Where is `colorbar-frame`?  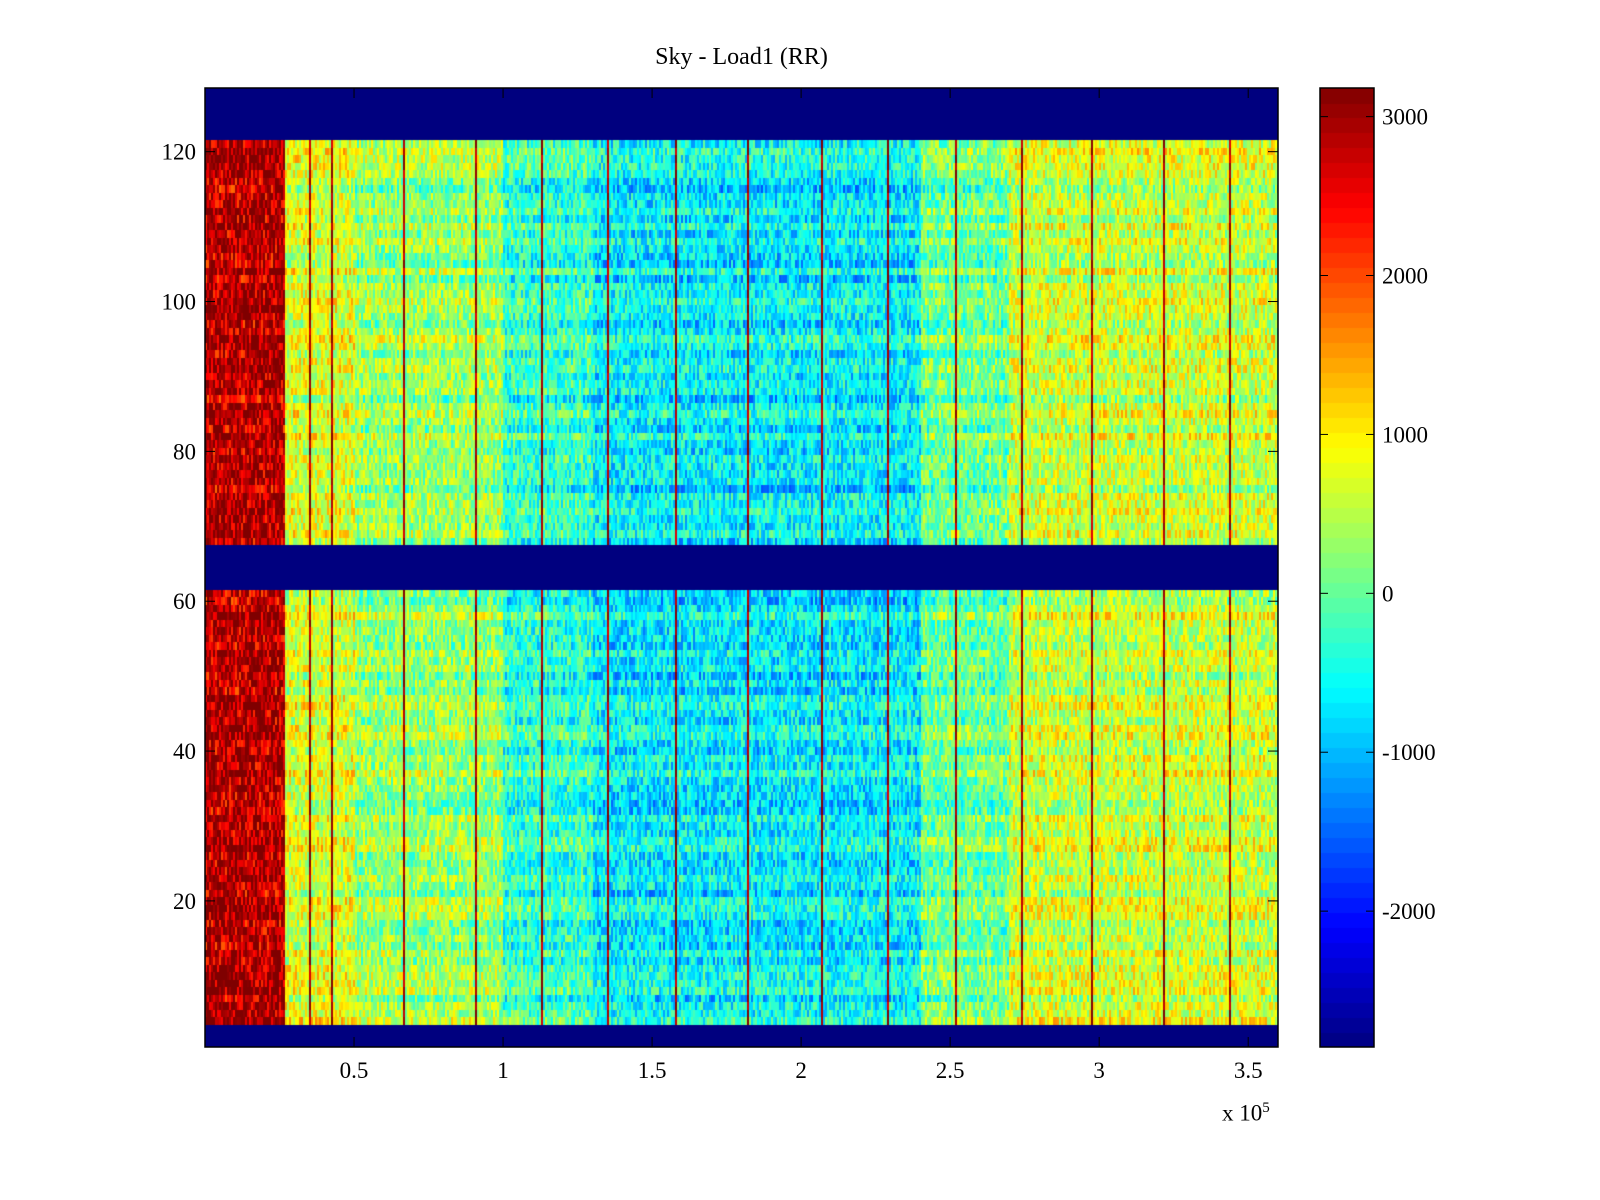
colorbar-frame is located at coordinates (1347, 567).